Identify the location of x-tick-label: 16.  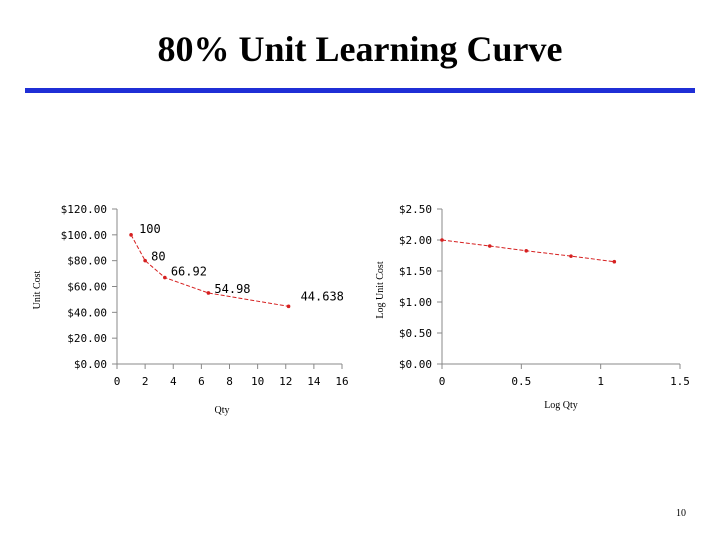
(341, 381).